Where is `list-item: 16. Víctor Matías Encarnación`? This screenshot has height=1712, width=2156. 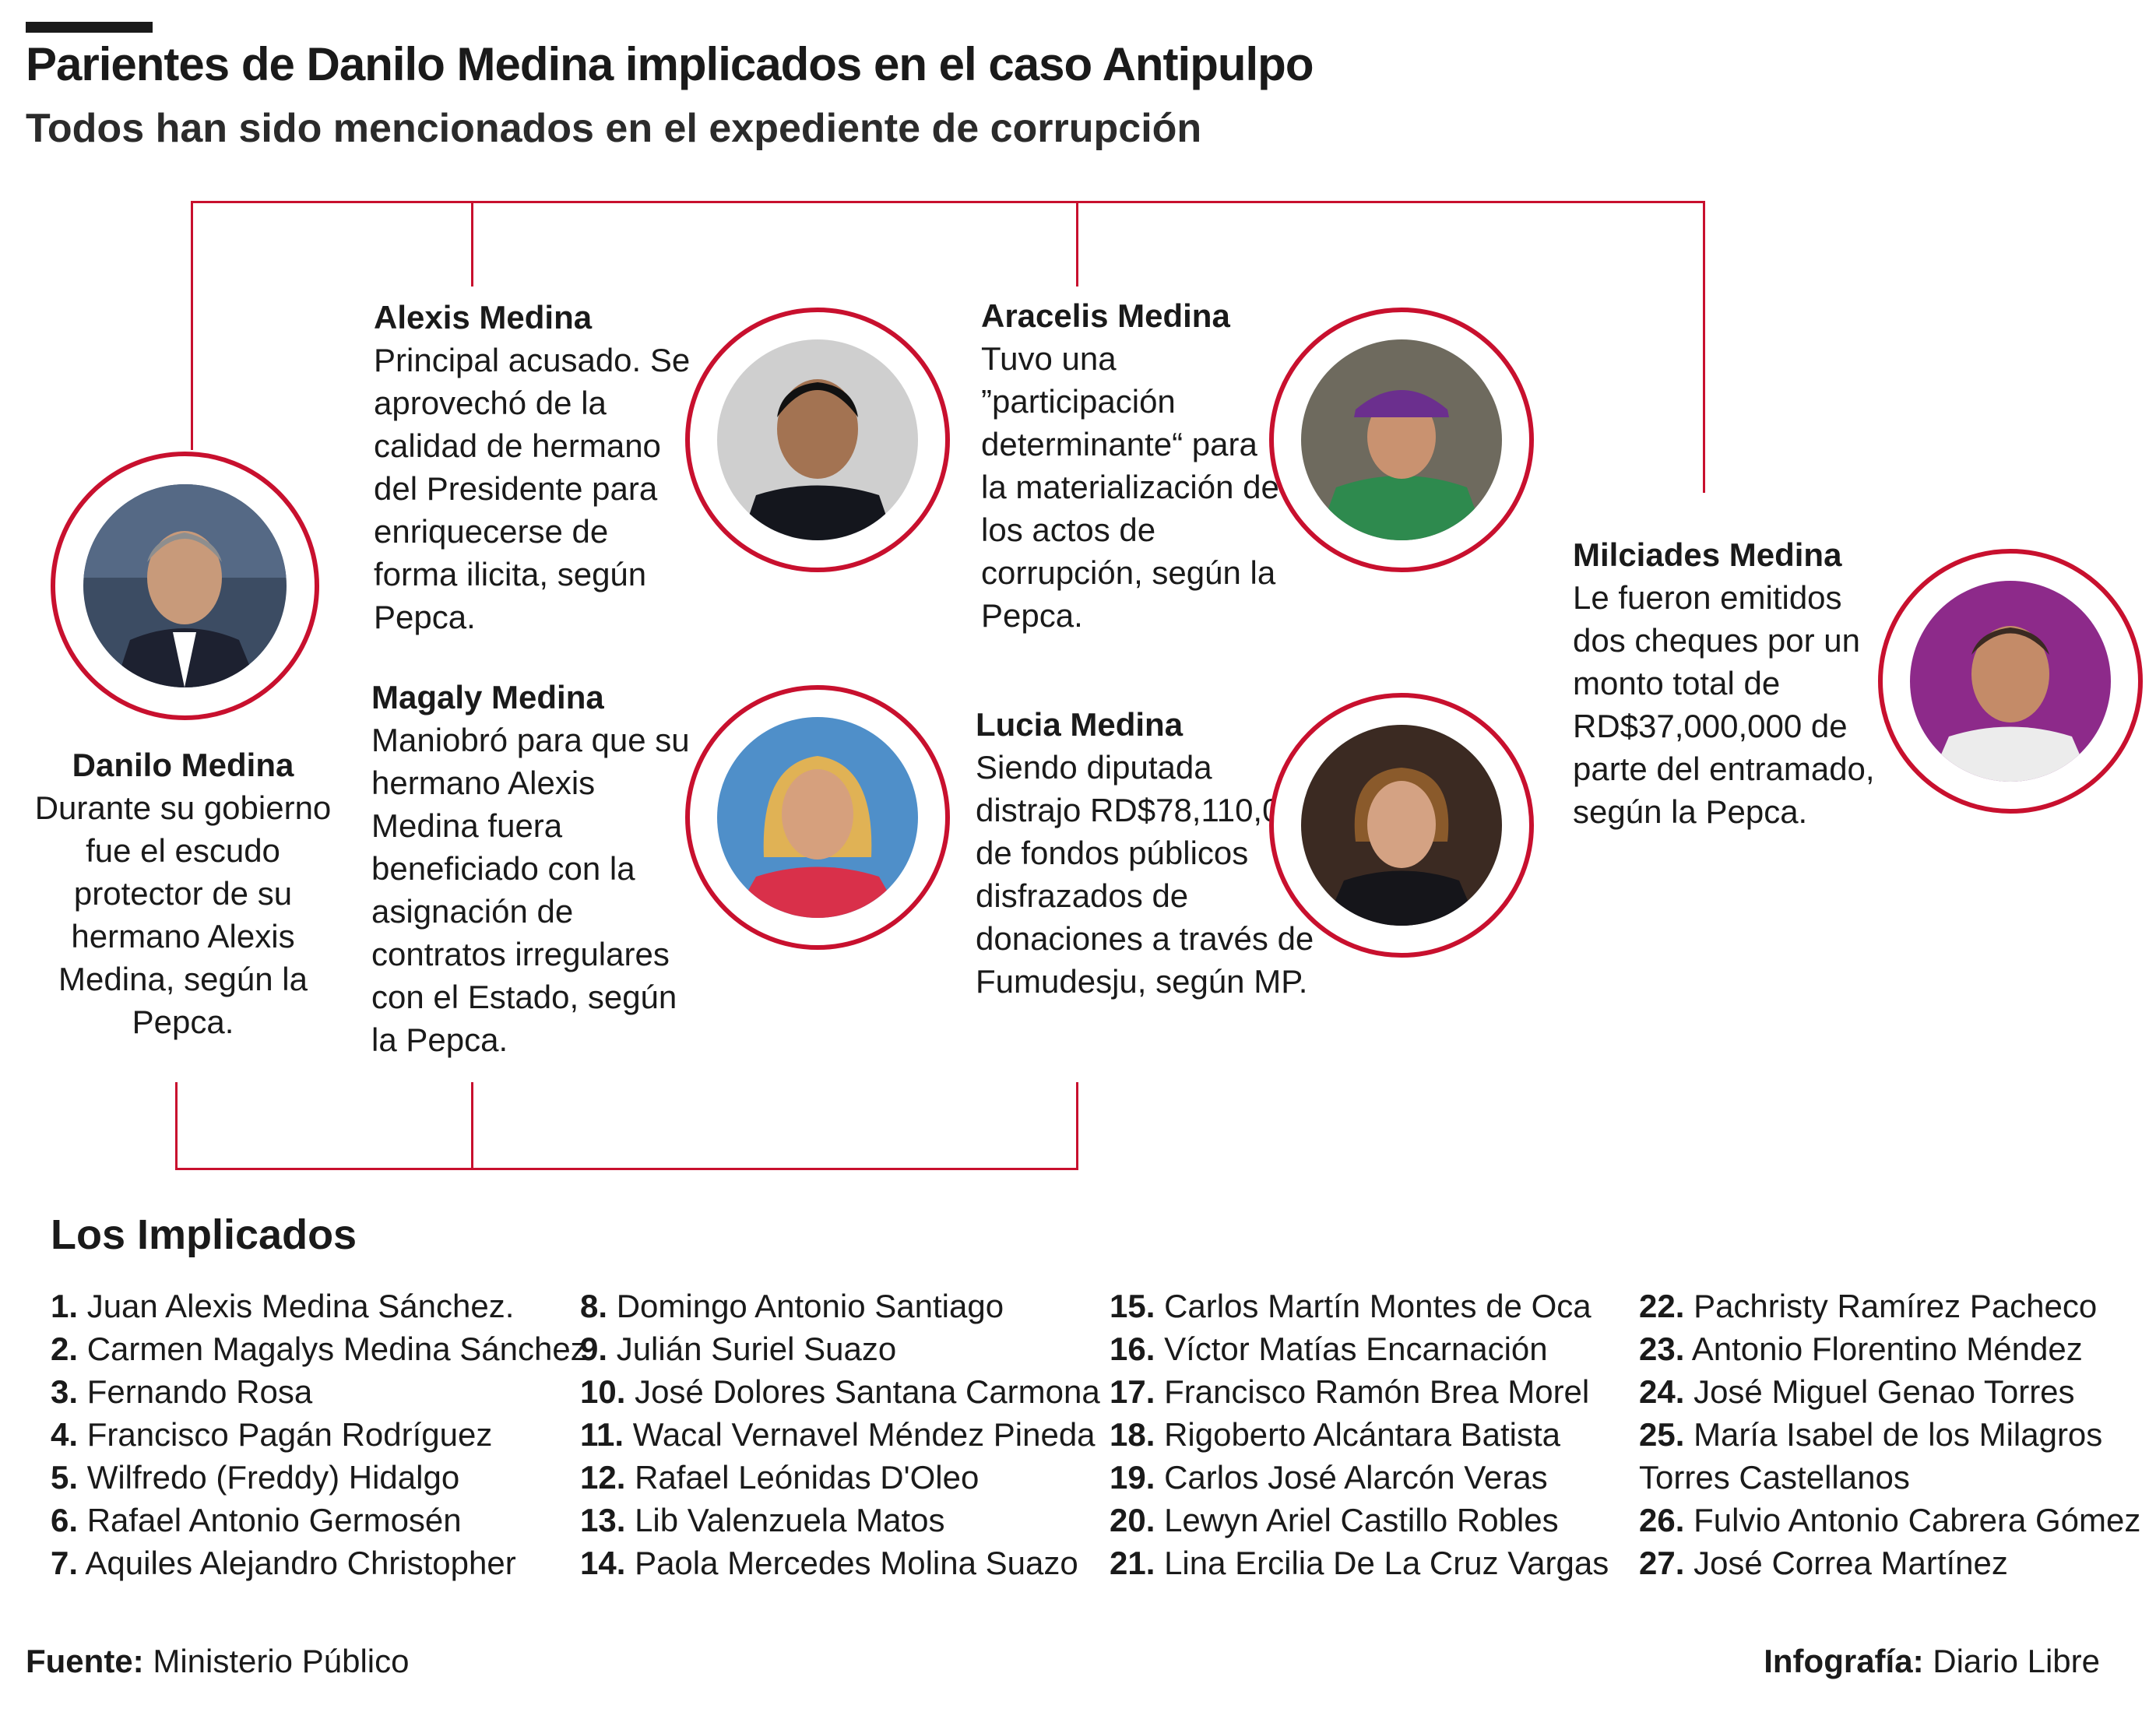
list-item: 16. Víctor Matías Encarnación is located at coordinates (1329, 1349).